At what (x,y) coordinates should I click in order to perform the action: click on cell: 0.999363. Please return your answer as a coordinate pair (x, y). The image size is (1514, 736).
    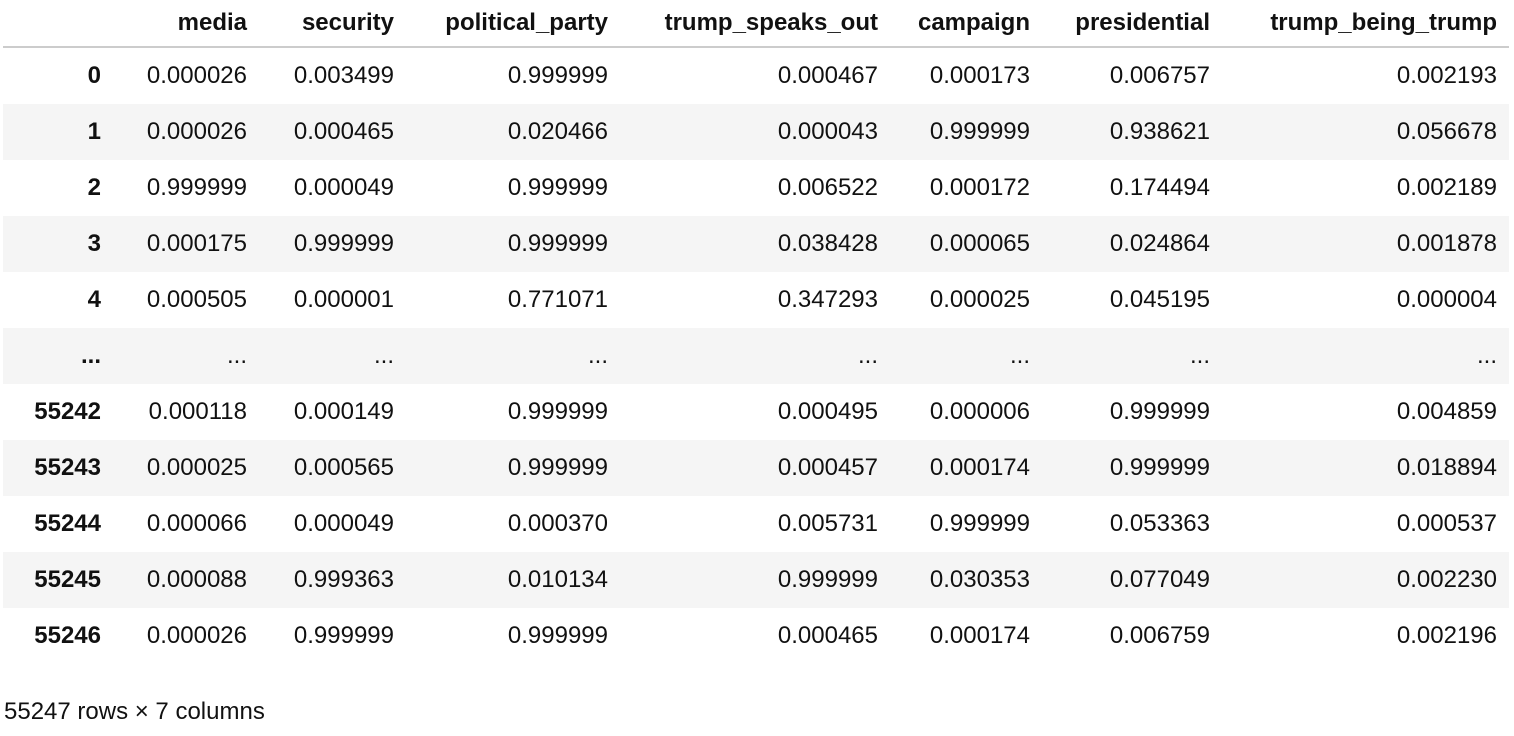
    Looking at the image, I should click on (343, 579).